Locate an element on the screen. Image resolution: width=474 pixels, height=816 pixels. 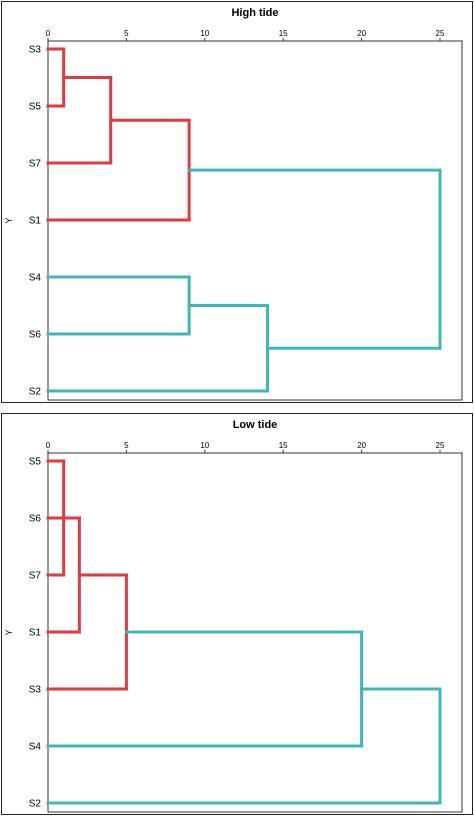
chart-title: Low tide is located at coordinates (255, 425).